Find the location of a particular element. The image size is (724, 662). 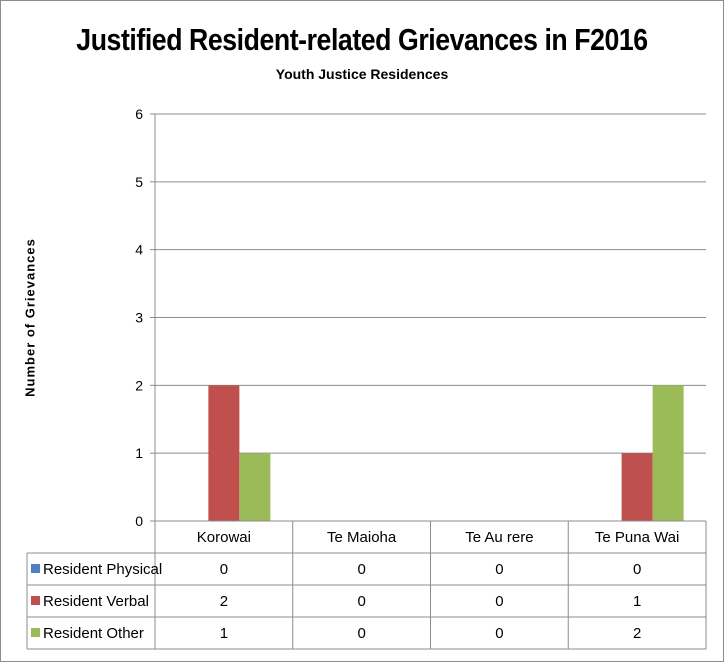

x-tick-label: Te Au rere is located at coordinates (499, 537).